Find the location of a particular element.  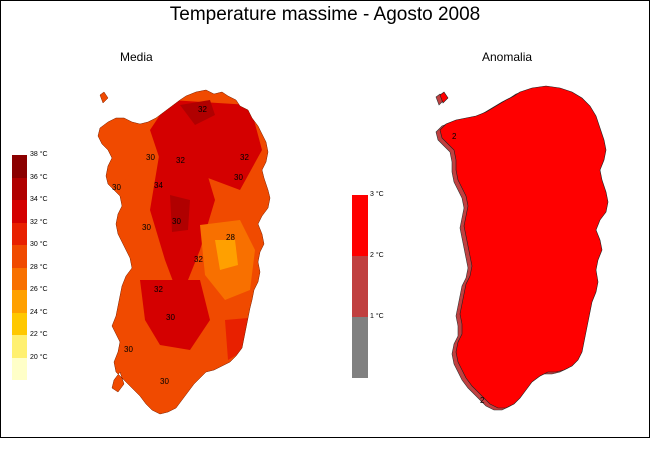

legend-label: 32 °C is located at coordinates (39, 222).